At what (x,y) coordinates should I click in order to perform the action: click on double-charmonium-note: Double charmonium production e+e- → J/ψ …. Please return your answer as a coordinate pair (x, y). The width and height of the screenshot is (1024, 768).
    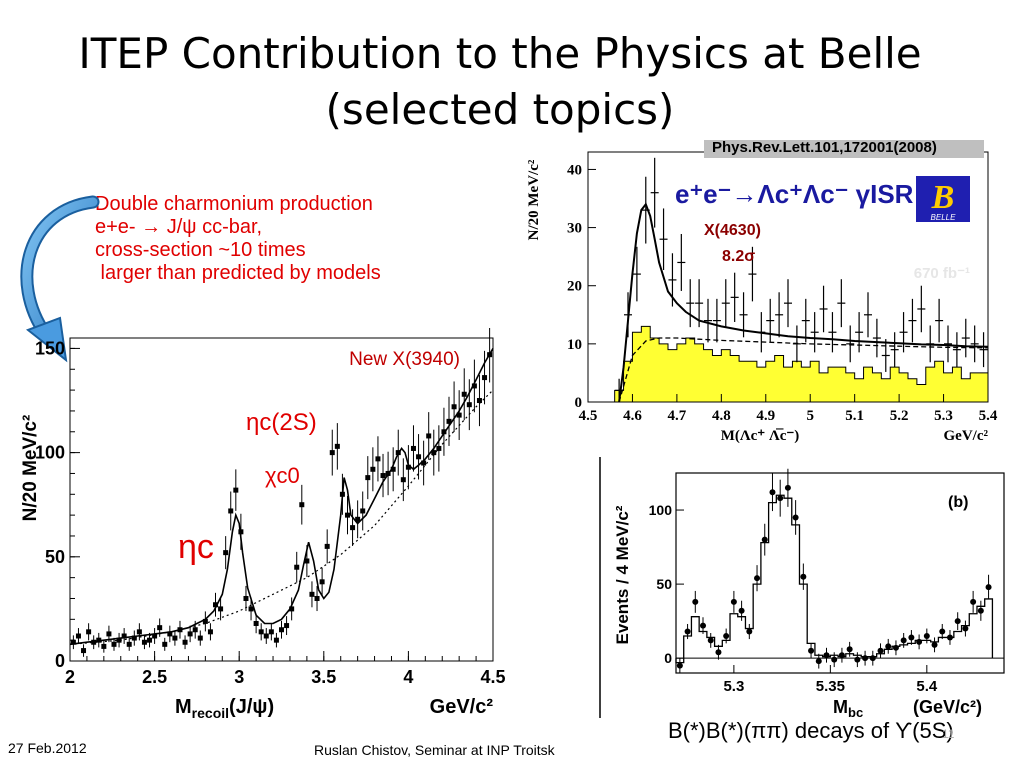
    Looking at the image, I should click on (238, 239).